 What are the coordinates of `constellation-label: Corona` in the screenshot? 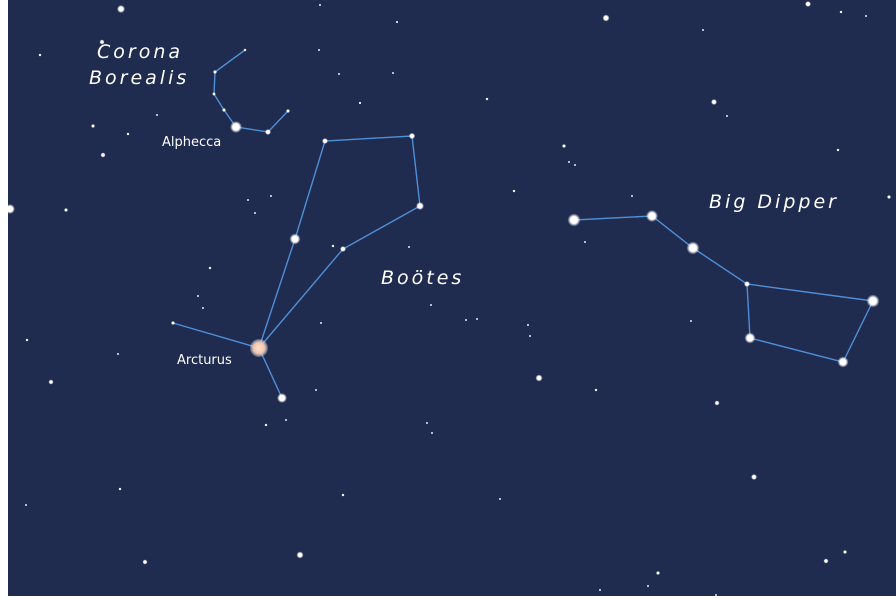 It's located at (140, 52).